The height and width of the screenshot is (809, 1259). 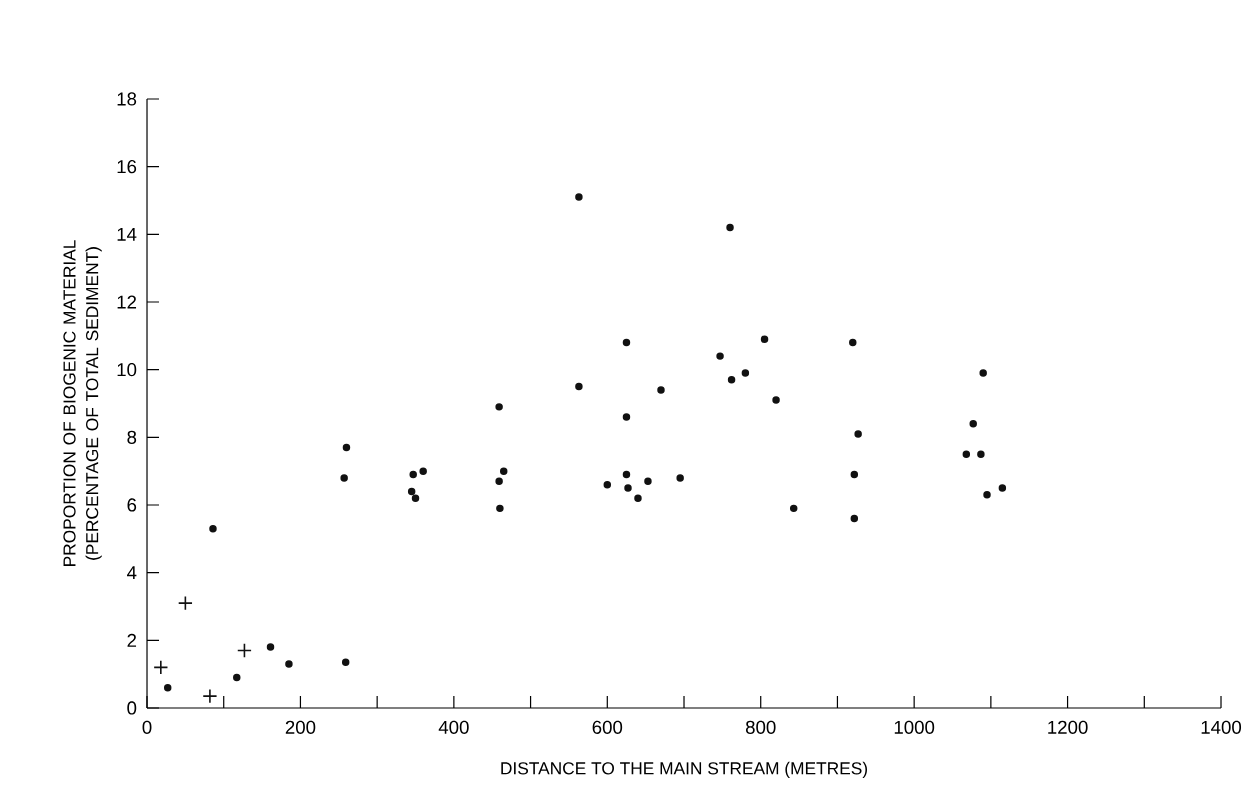 What do you see at coordinates (127, 302) in the screenshot?
I see `y-tick-label: 12` at bounding box center [127, 302].